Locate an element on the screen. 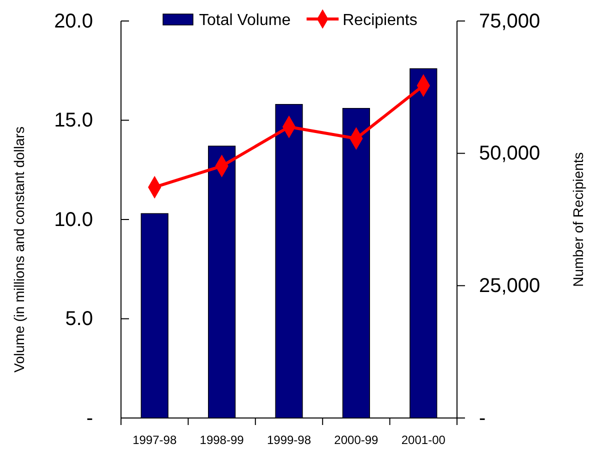 This screenshot has width=589, height=450. y2-axis-title: Number of Recipients is located at coordinates (578, 219).